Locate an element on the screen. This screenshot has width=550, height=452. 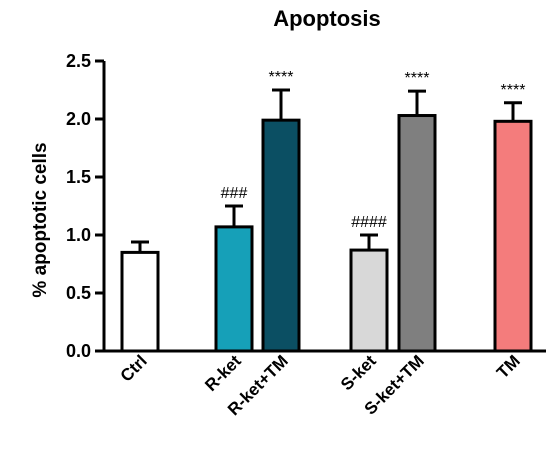
x-tick-label: S-ket is located at coordinates (358, 372).